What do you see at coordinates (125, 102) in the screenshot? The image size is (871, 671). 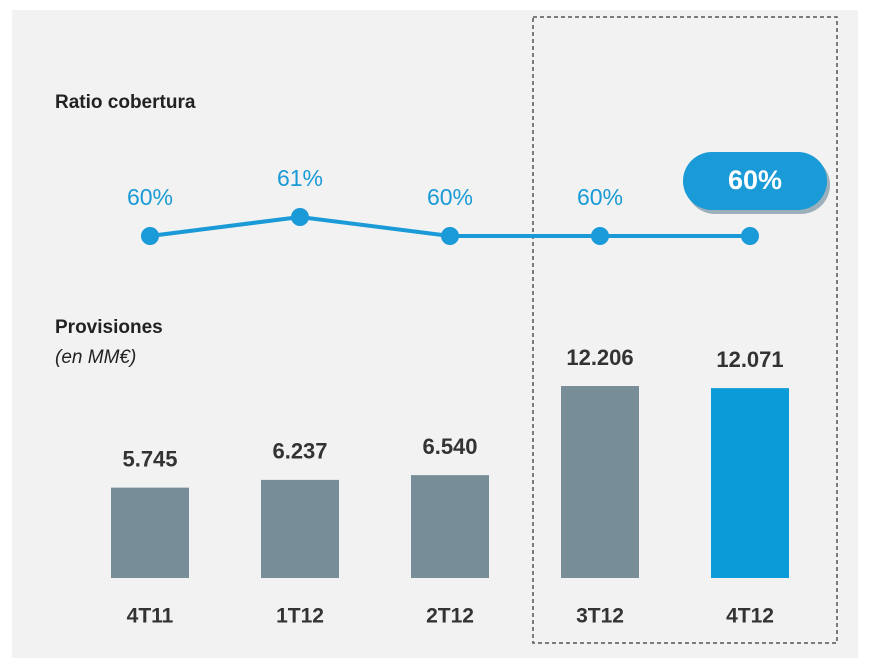 I see `line-title: Ratio cobertura` at bounding box center [125, 102].